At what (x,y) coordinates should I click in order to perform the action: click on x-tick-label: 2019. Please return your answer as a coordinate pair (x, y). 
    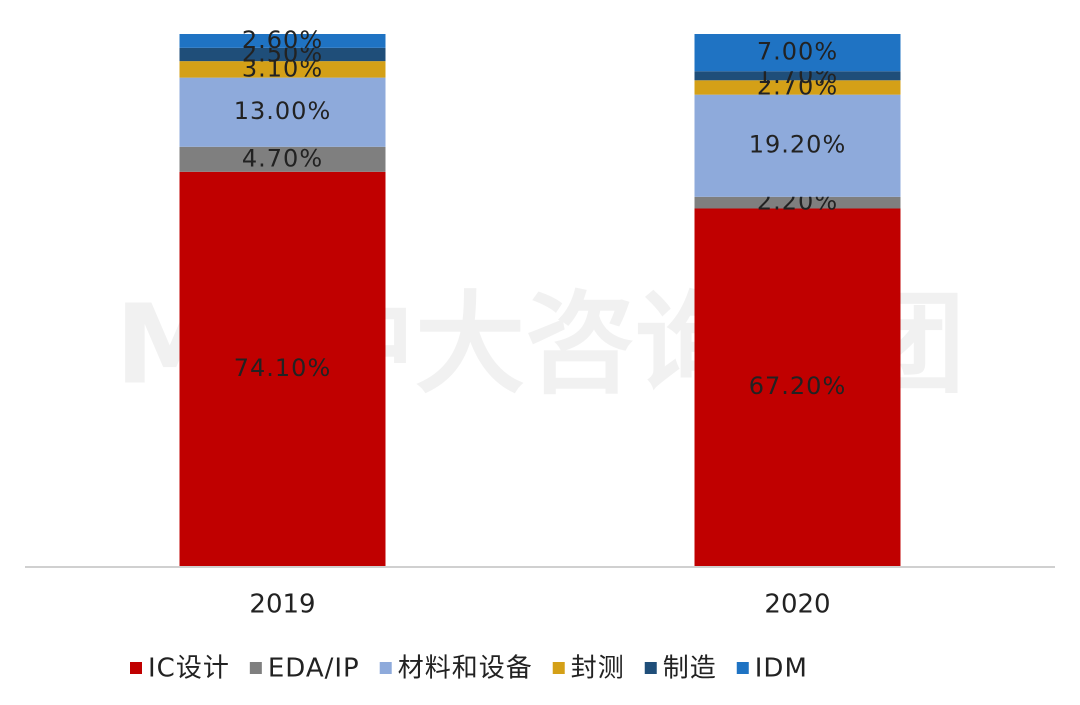
    Looking at the image, I should click on (282, 605).